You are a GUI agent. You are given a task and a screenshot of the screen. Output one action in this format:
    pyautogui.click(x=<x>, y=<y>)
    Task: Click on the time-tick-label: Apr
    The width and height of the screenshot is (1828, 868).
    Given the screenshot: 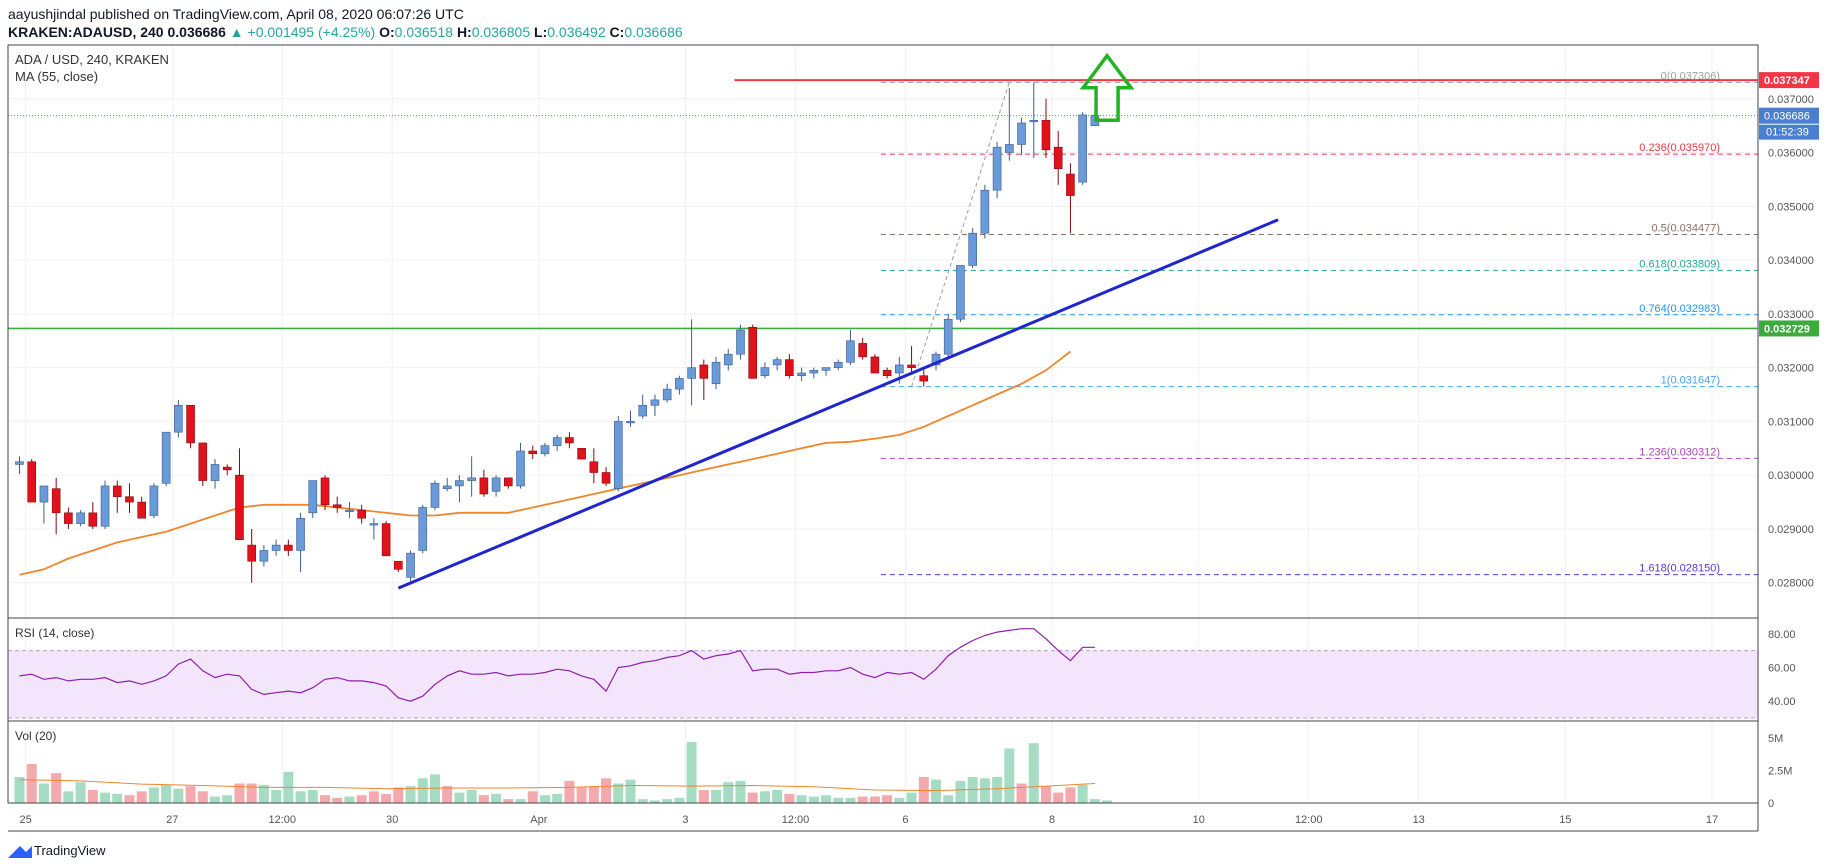 What is the action you would take?
    pyautogui.click(x=538, y=820)
    